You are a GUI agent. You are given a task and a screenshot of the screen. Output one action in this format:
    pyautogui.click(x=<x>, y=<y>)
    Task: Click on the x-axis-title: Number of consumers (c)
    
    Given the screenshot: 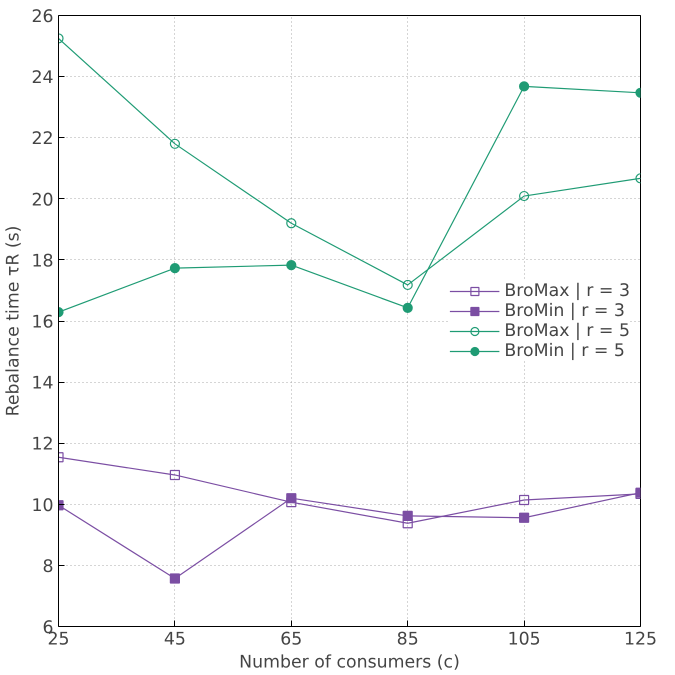 What is the action you would take?
    pyautogui.click(x=349, y=662)
    